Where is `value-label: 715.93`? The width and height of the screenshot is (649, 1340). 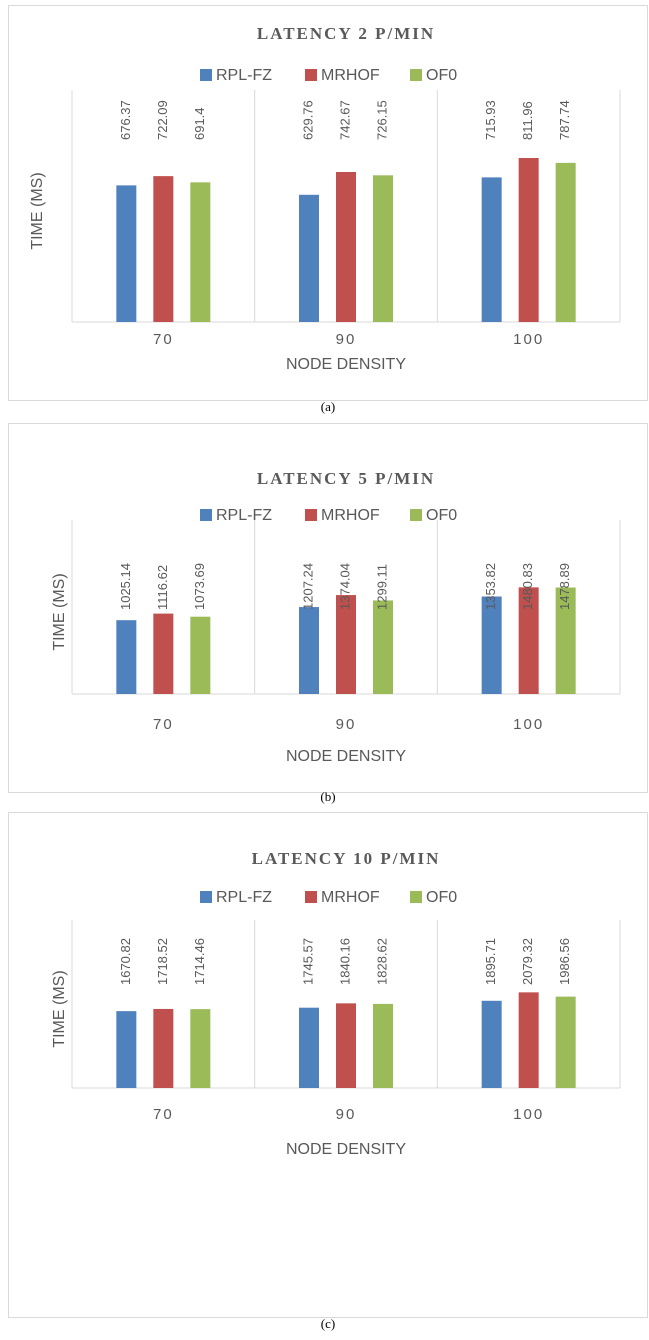 value-label: 715.93 is located at coordinates (490, 120).